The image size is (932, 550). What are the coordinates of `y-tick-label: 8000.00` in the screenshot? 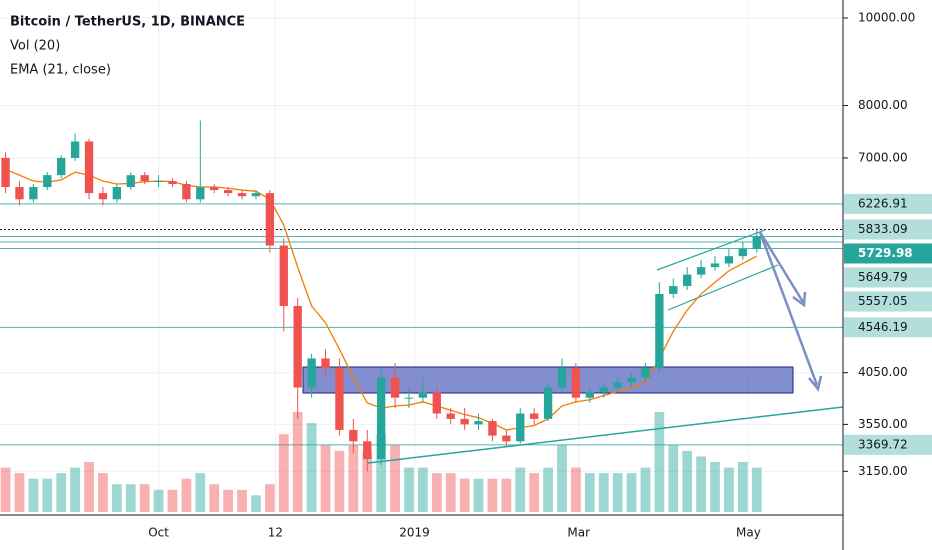 It's located at (883, 105).